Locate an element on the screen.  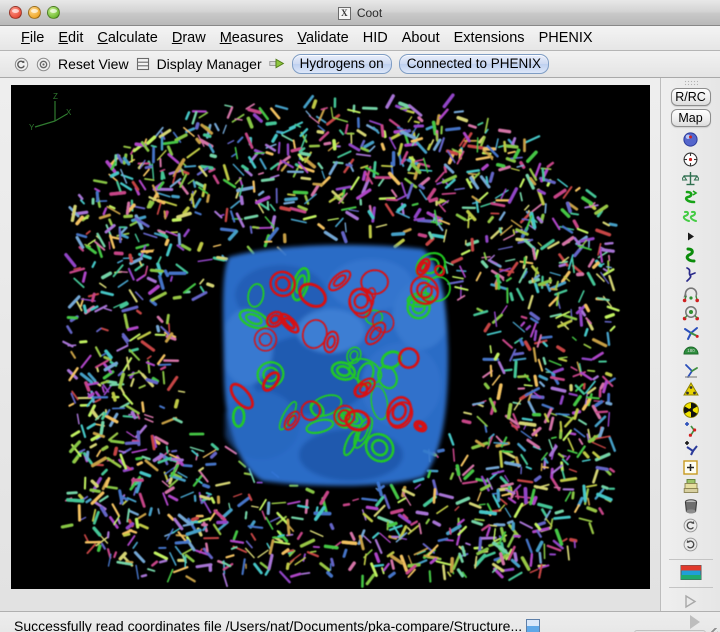
eraser-icon is located at coordinates (691, 486).